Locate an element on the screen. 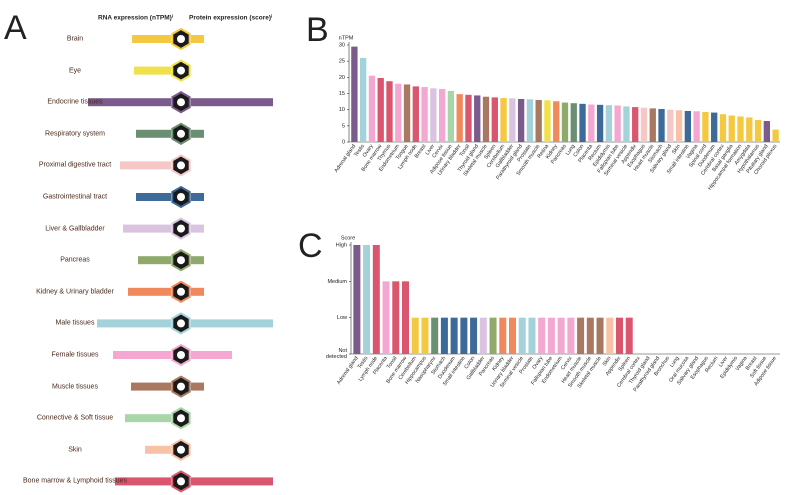  panel-letter: B is located at coordinates (317, 30).